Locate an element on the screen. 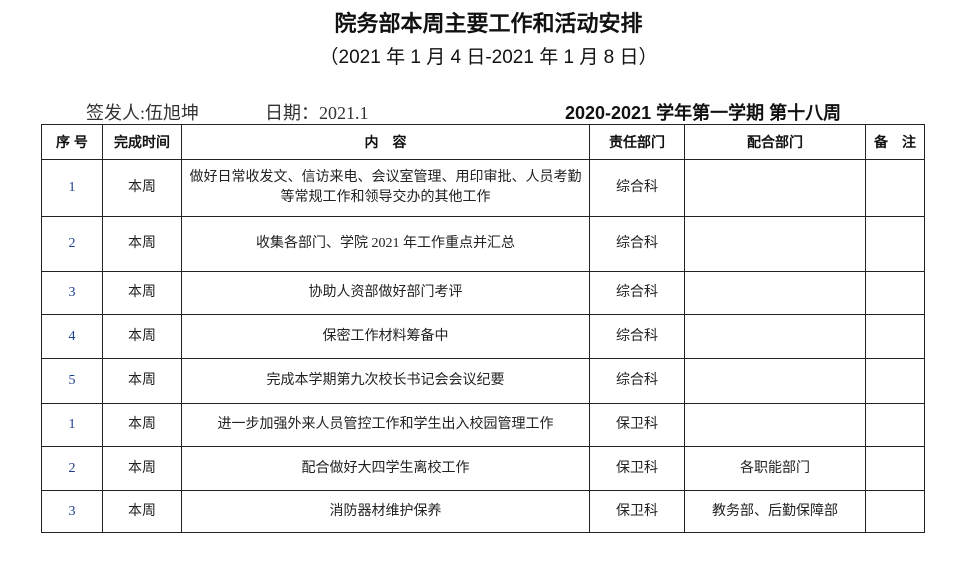 The width and height of the screenshot is (977, 563). row-content: 收集各部门、学院 2021 年工作重点并汇总 is located at coordinates (385, 244).